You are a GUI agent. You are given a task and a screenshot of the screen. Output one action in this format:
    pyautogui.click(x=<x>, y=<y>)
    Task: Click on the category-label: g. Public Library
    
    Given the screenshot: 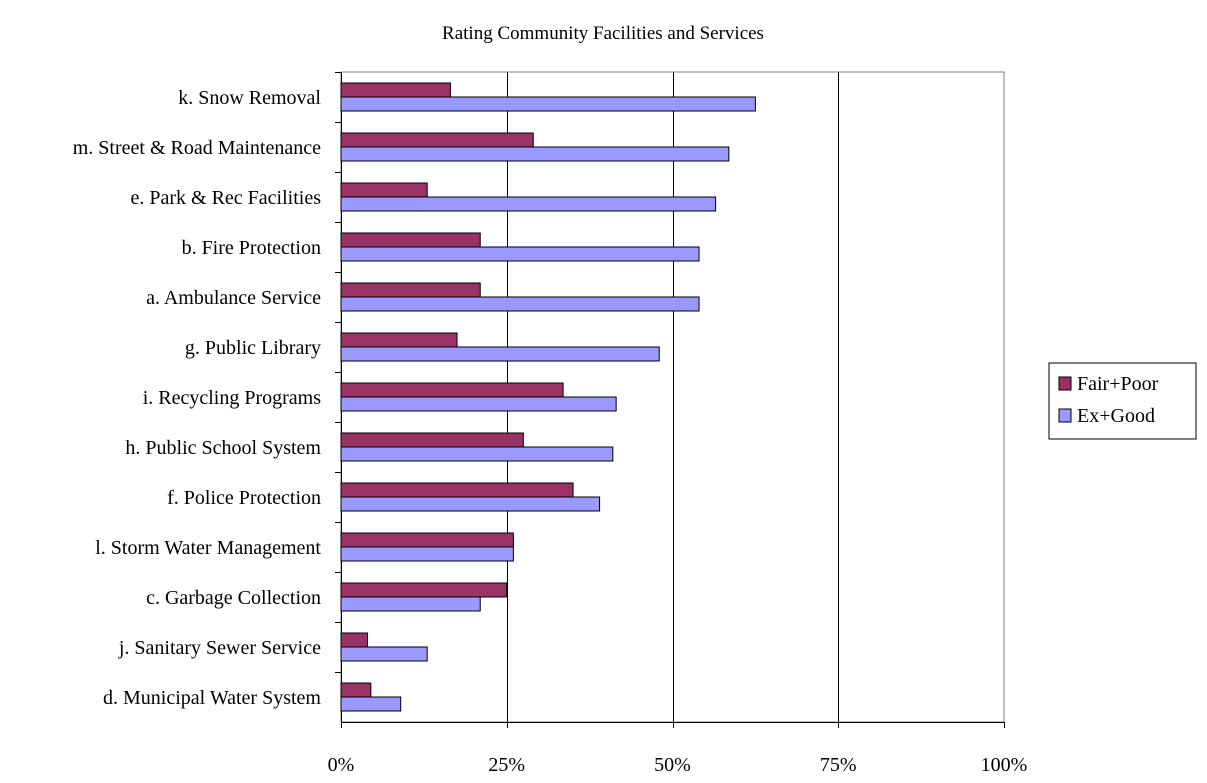 What is the action you would take?
    pyautogui.click(x=253, y=348)
    